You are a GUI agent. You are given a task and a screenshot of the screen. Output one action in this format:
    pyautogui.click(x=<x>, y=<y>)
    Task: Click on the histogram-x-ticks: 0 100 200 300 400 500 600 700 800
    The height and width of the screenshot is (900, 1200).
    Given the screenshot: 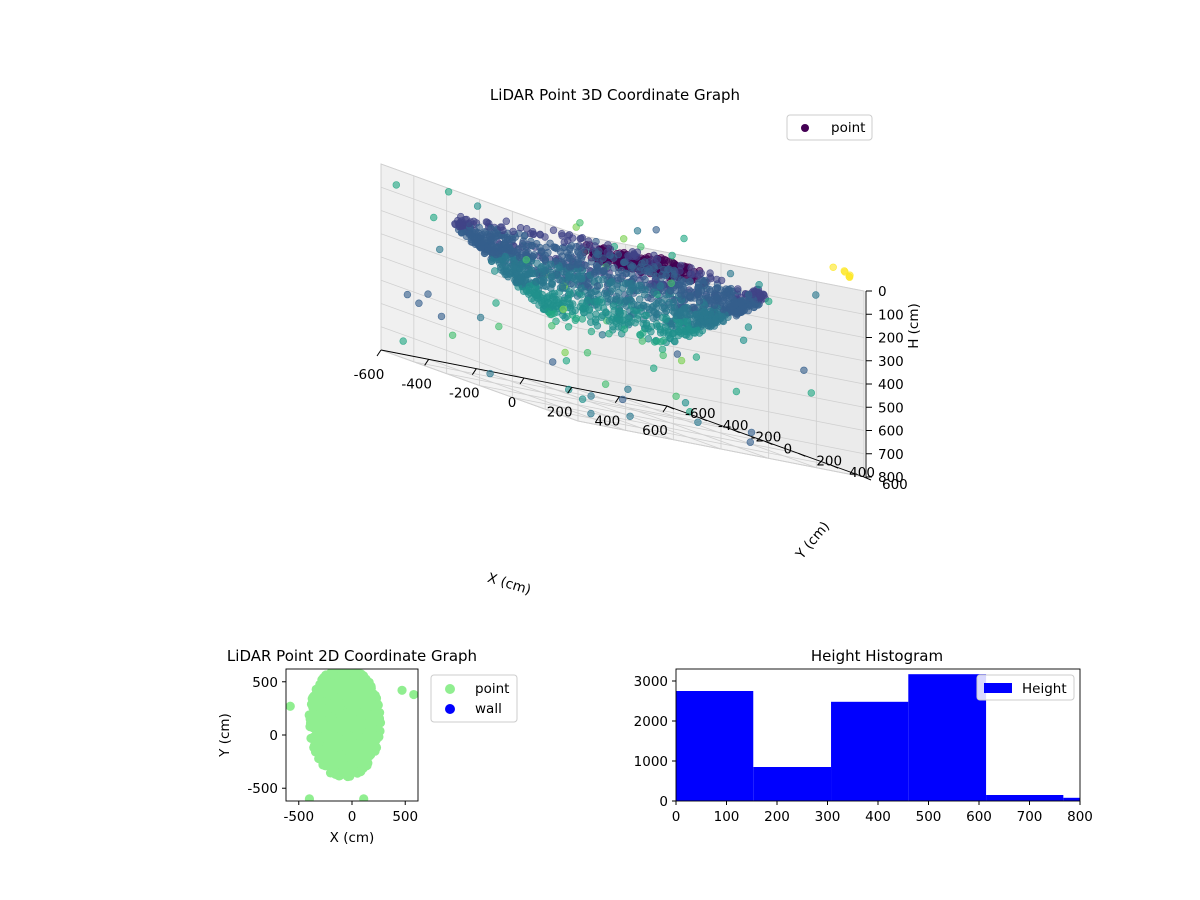 What is the action you would take?
    pyautogui.click(x=882, y=813)
    